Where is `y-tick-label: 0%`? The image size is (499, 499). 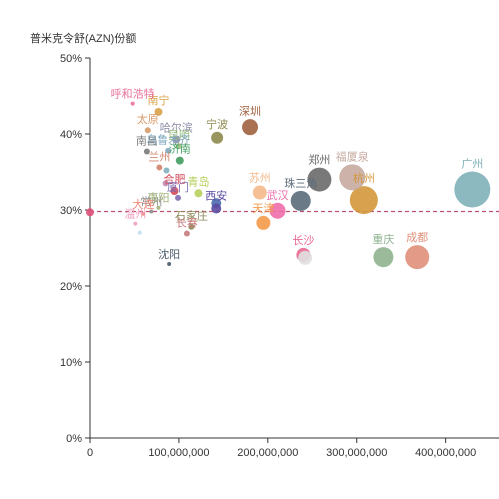 y-tick-label: 0% is located at coordinates (74, 439).